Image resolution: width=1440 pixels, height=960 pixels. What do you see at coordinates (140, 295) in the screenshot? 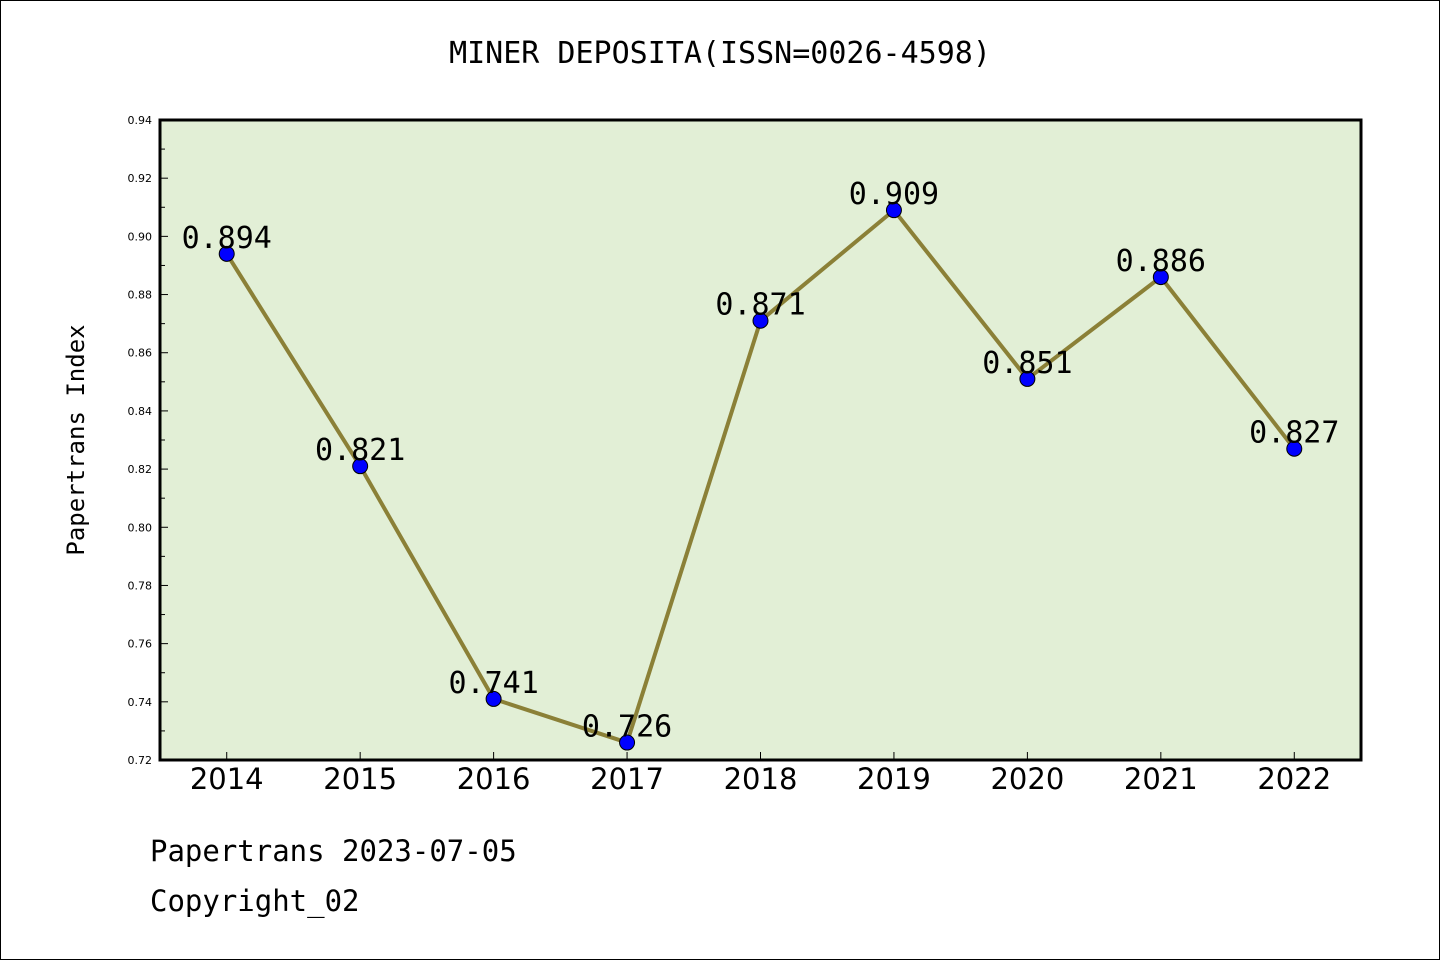
I see `y-tick-label: 0.88` at bounding box center [140, 295].